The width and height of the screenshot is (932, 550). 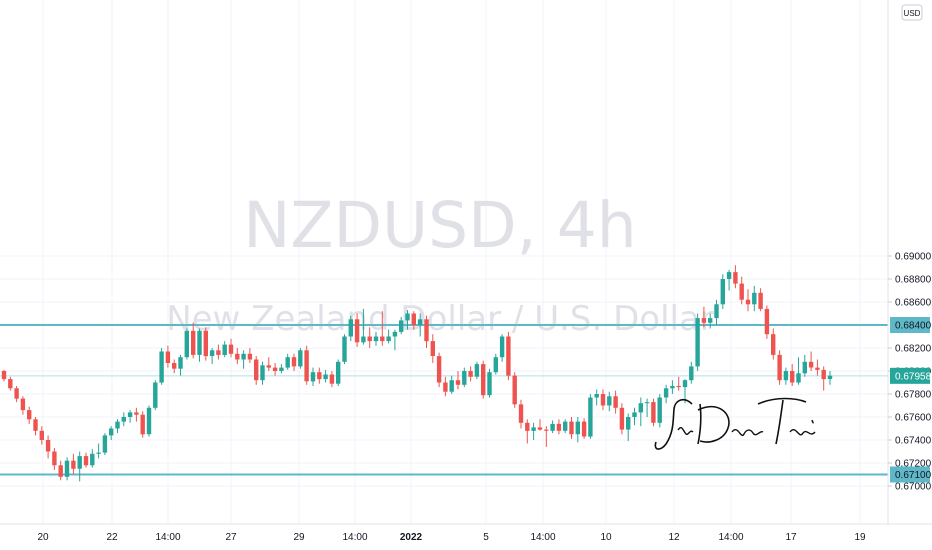 I want to click on time-tick-label: 10, so click(x=606, y=537).